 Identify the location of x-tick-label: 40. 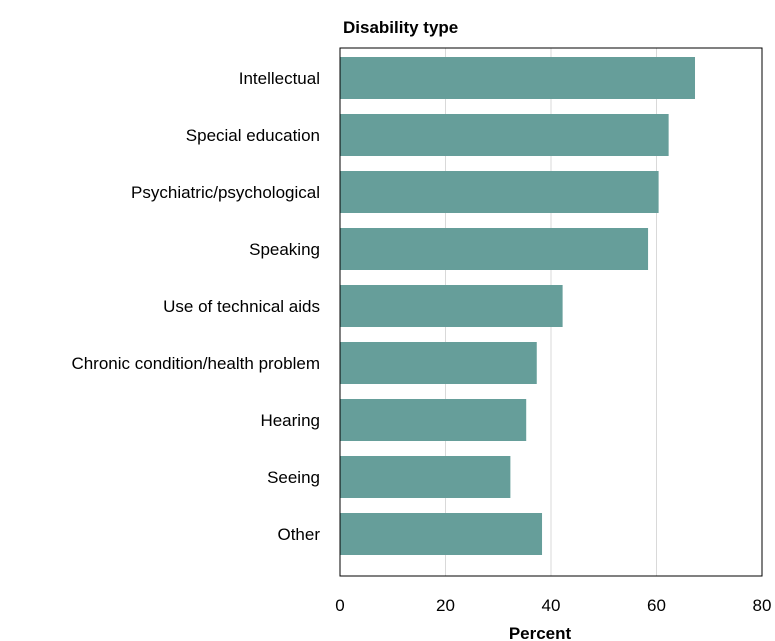
(551, 605).